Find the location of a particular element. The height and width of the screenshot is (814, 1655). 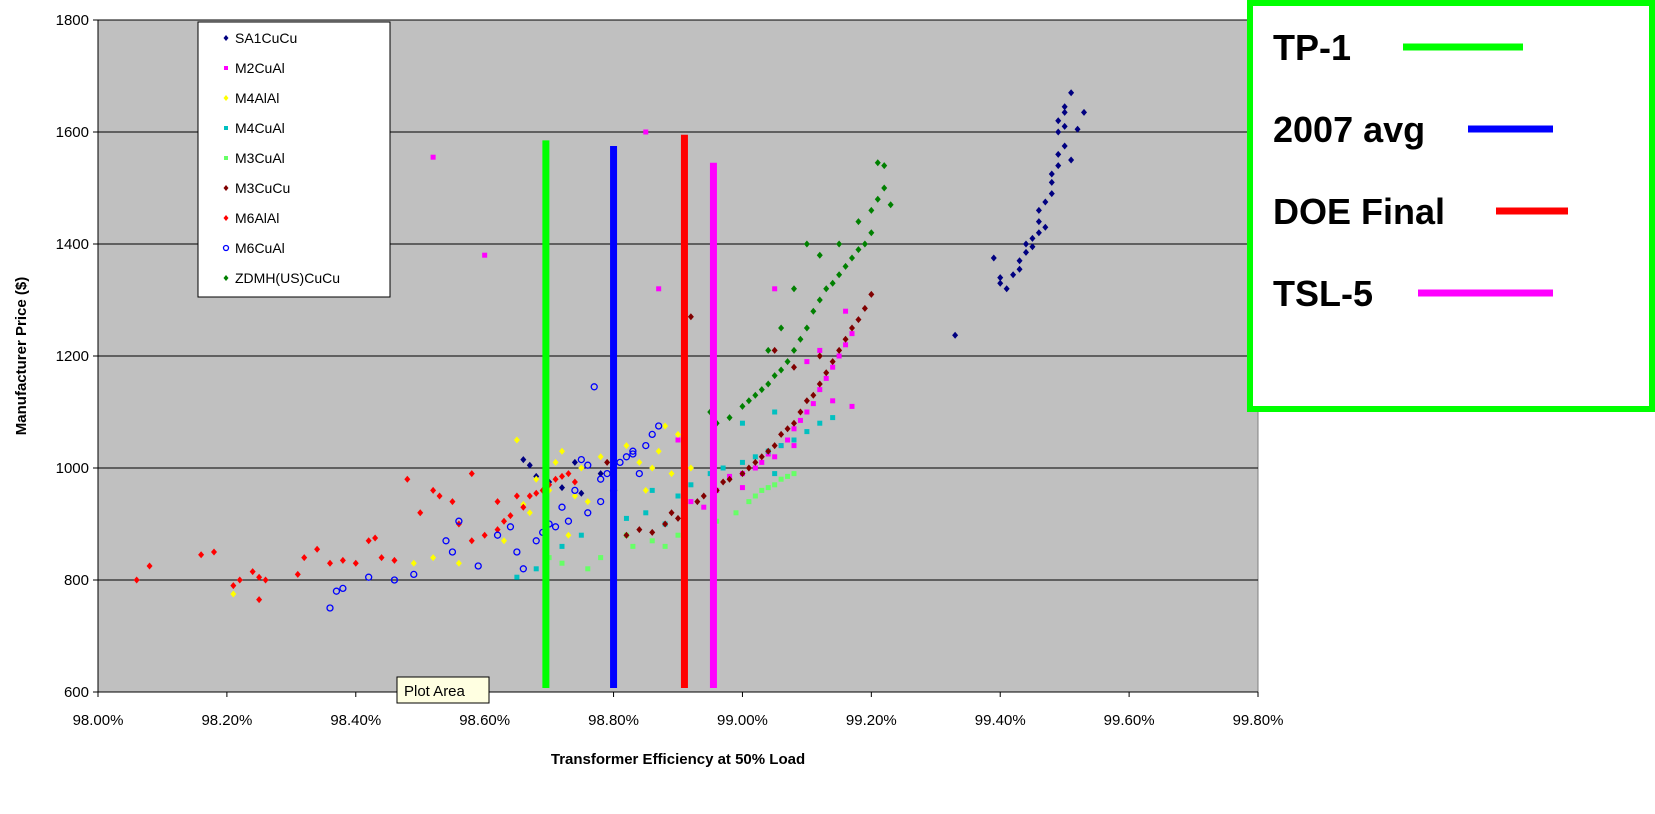

reference-legend-label: TSL-5 is located at coordinates (1323, 293).